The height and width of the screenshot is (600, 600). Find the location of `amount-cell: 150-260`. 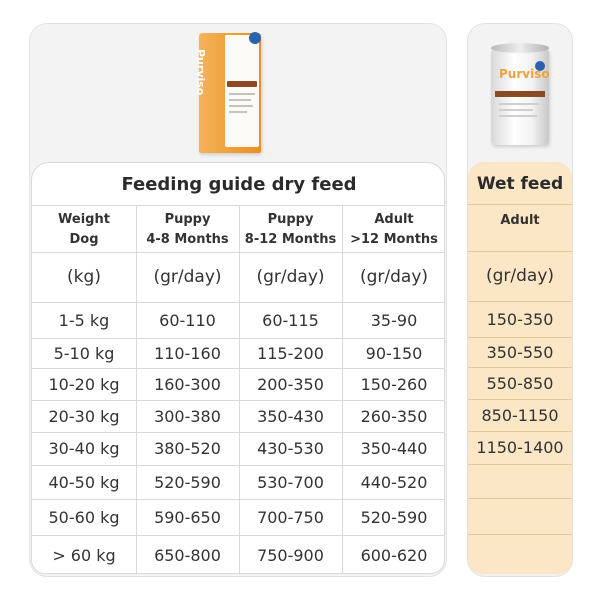

amount-cell: 150-260 is located at coordinates (394, 384).